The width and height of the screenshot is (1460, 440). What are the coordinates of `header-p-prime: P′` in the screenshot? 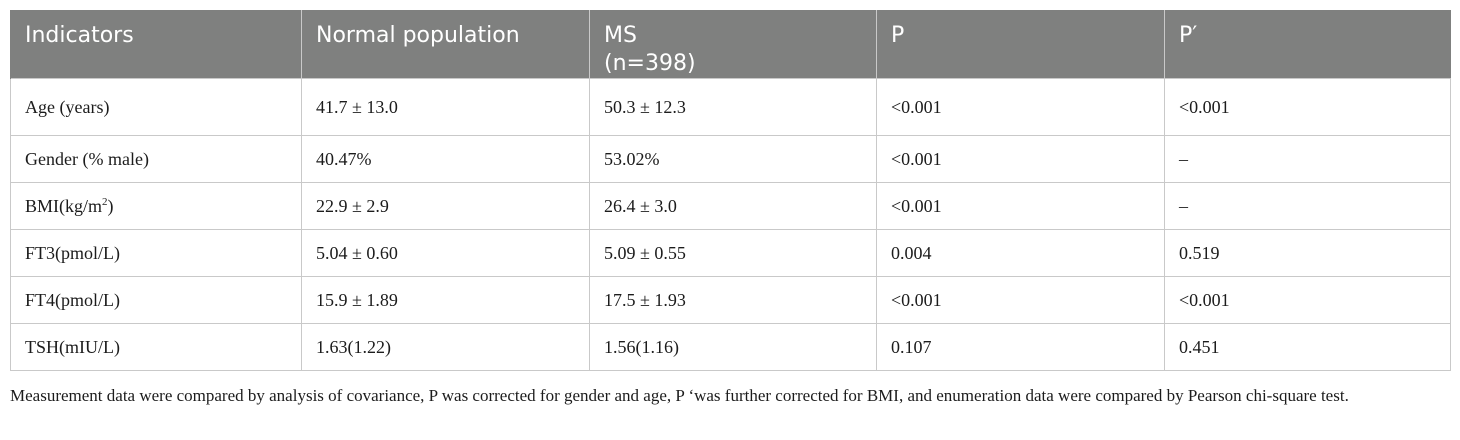 It's located at (1307, 44).